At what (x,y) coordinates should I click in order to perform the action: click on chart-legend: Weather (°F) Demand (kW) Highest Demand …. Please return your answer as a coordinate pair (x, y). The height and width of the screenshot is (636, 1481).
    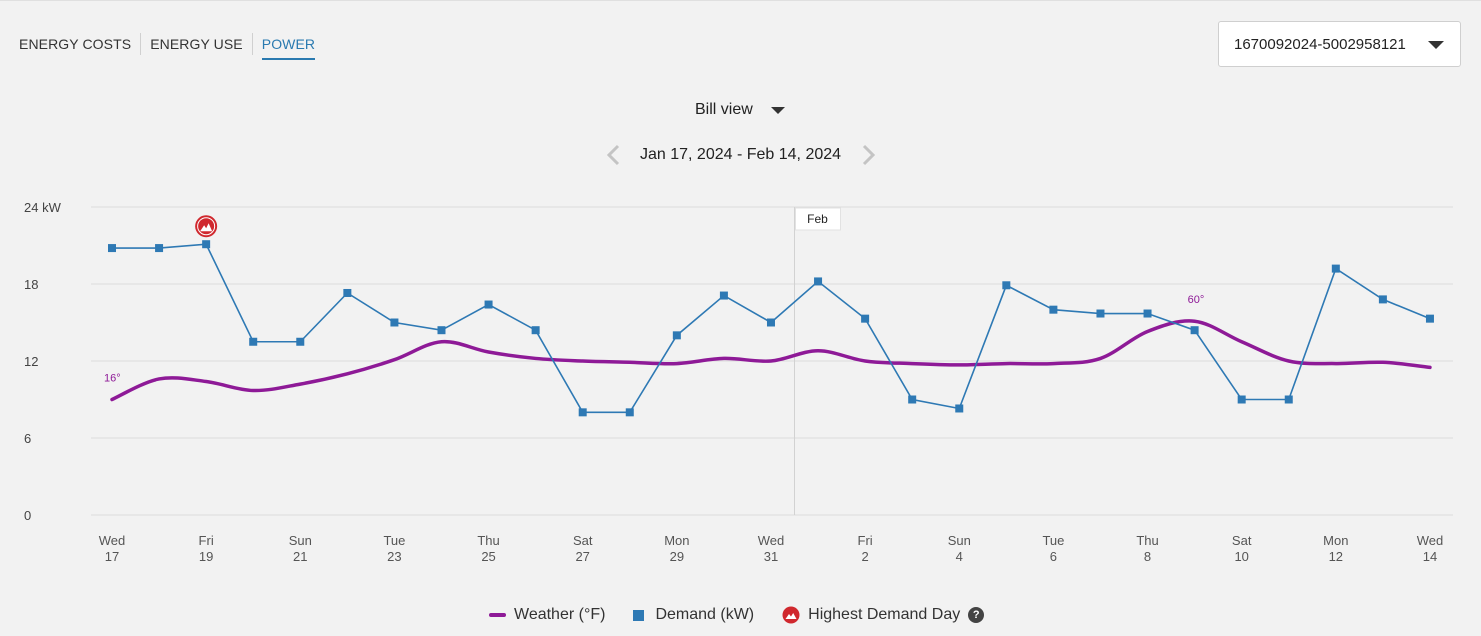
    Looking at the image, I should click on (750, 615).